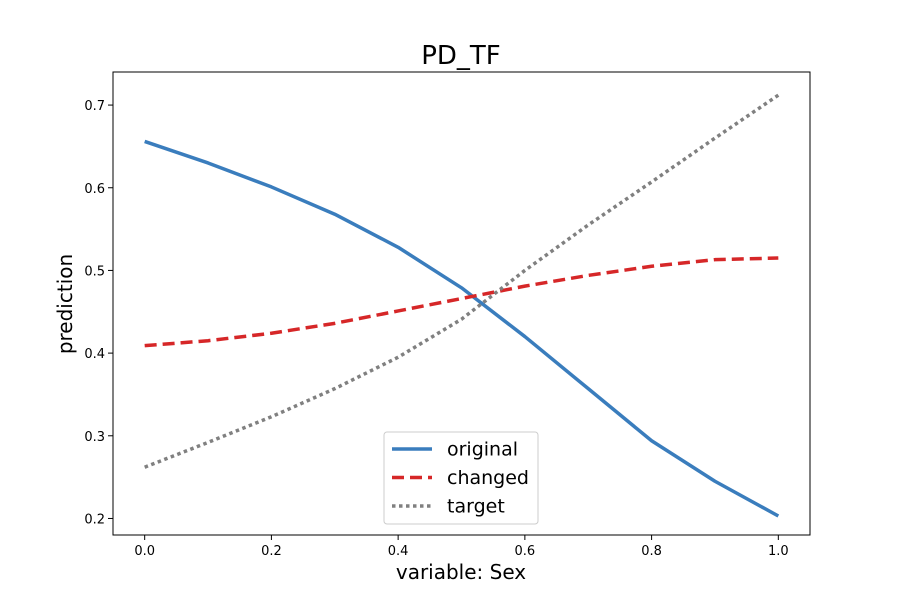 The image size is (900, 600). Describe the element at coordinates (94, 106) in the screenshot. I see `y-tick-label: 0.7` at that location.